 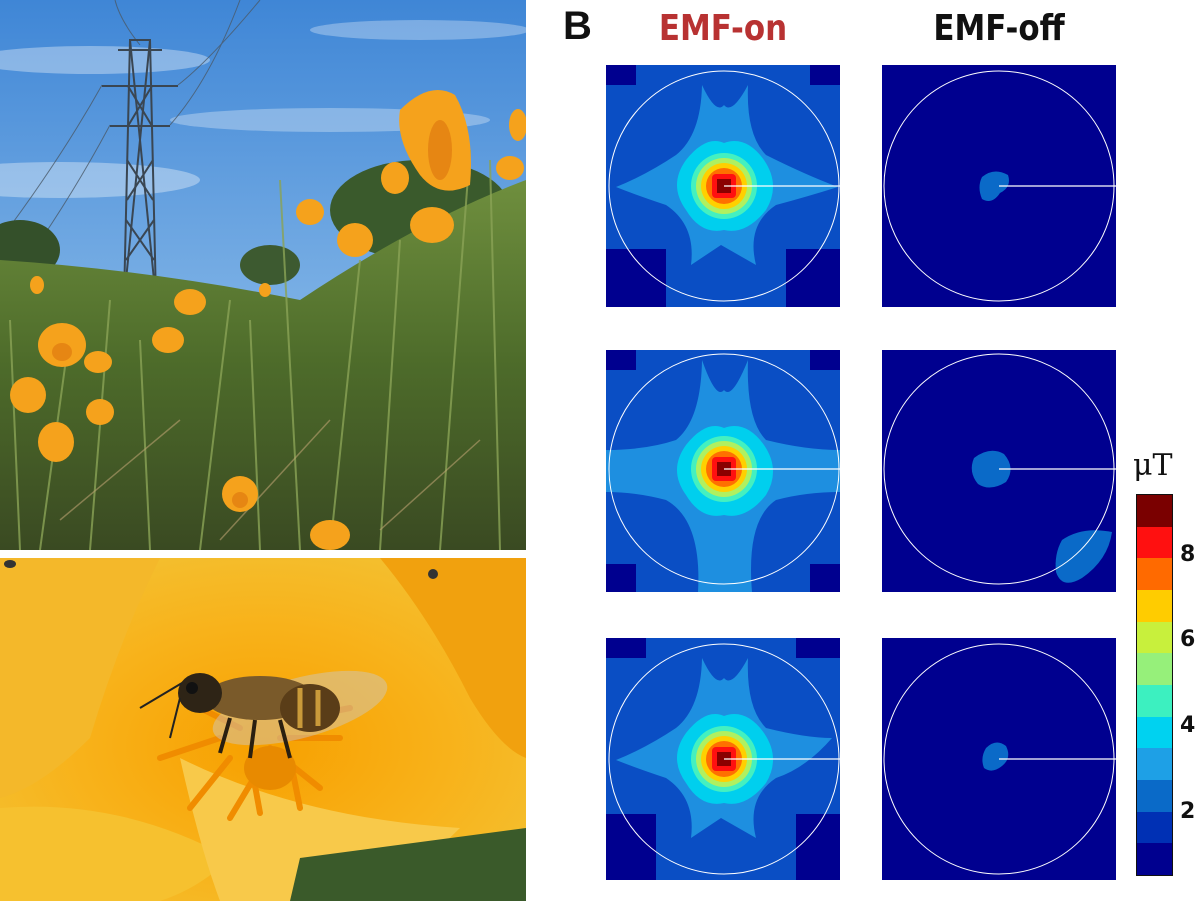 What do you see at coordinates (1188, 725) in the screenshot?
I see `colorbar-tick-label: 4` at bounding box center [1188, 725].